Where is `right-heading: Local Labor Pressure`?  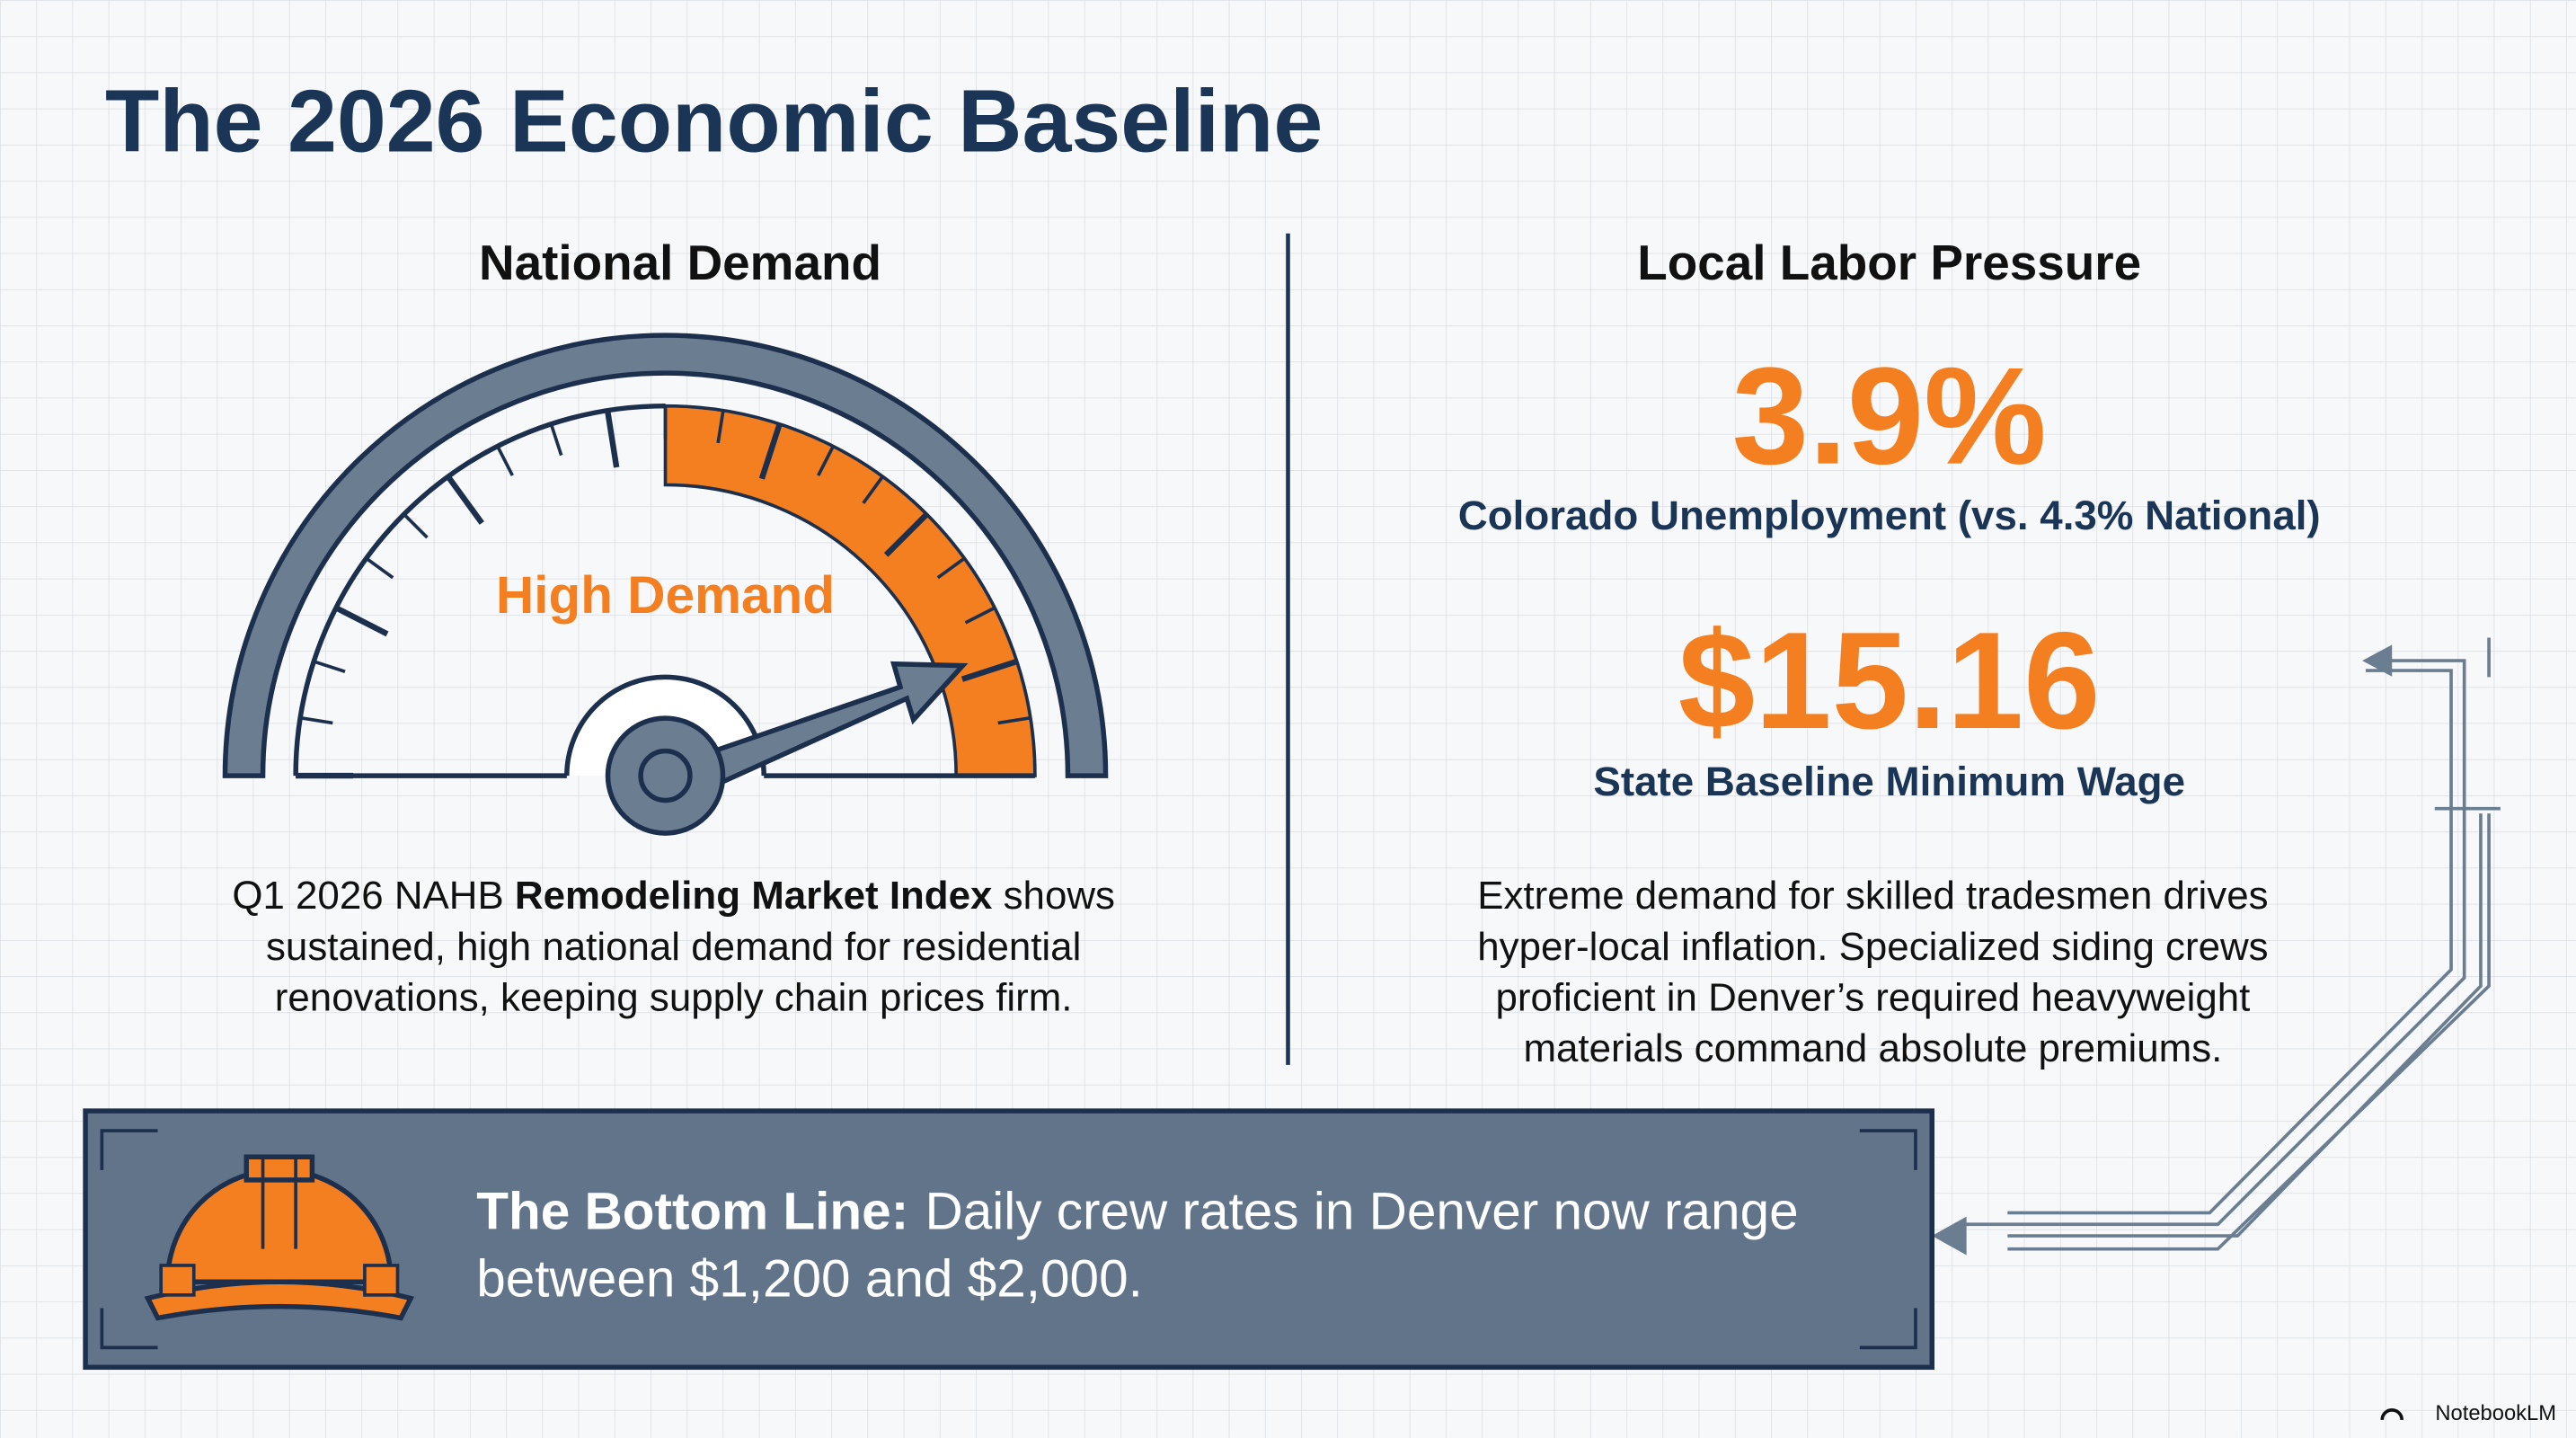 right-heading: Local Labor Pressure is located at coordinates (1889, 262).